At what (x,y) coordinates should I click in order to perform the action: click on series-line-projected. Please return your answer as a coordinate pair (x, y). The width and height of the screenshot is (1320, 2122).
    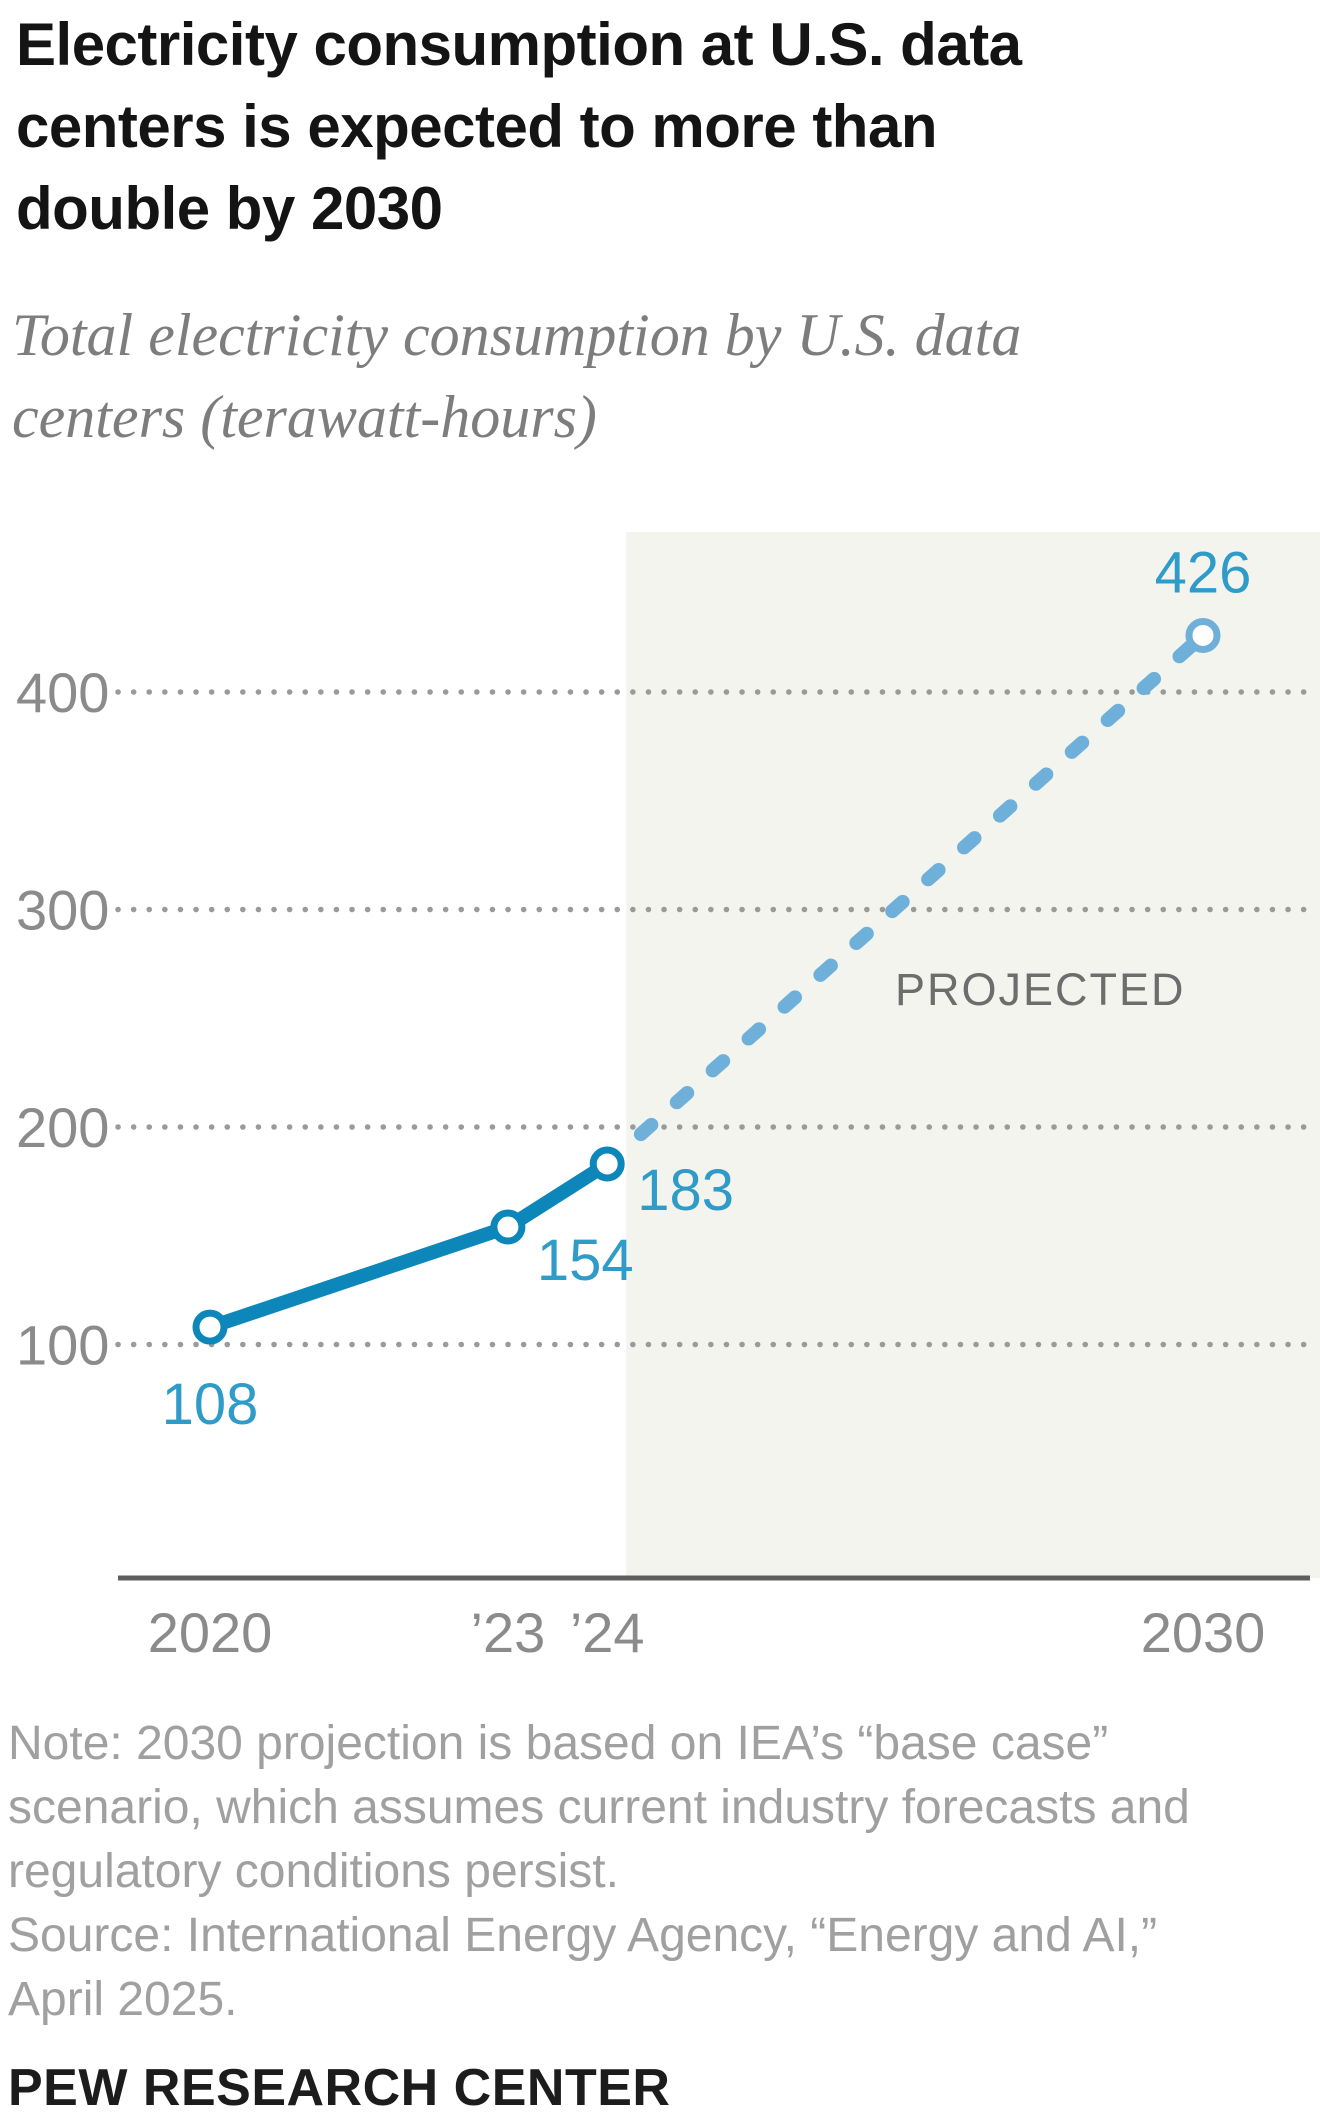
    Looking at the image, I should click on (921, 885).